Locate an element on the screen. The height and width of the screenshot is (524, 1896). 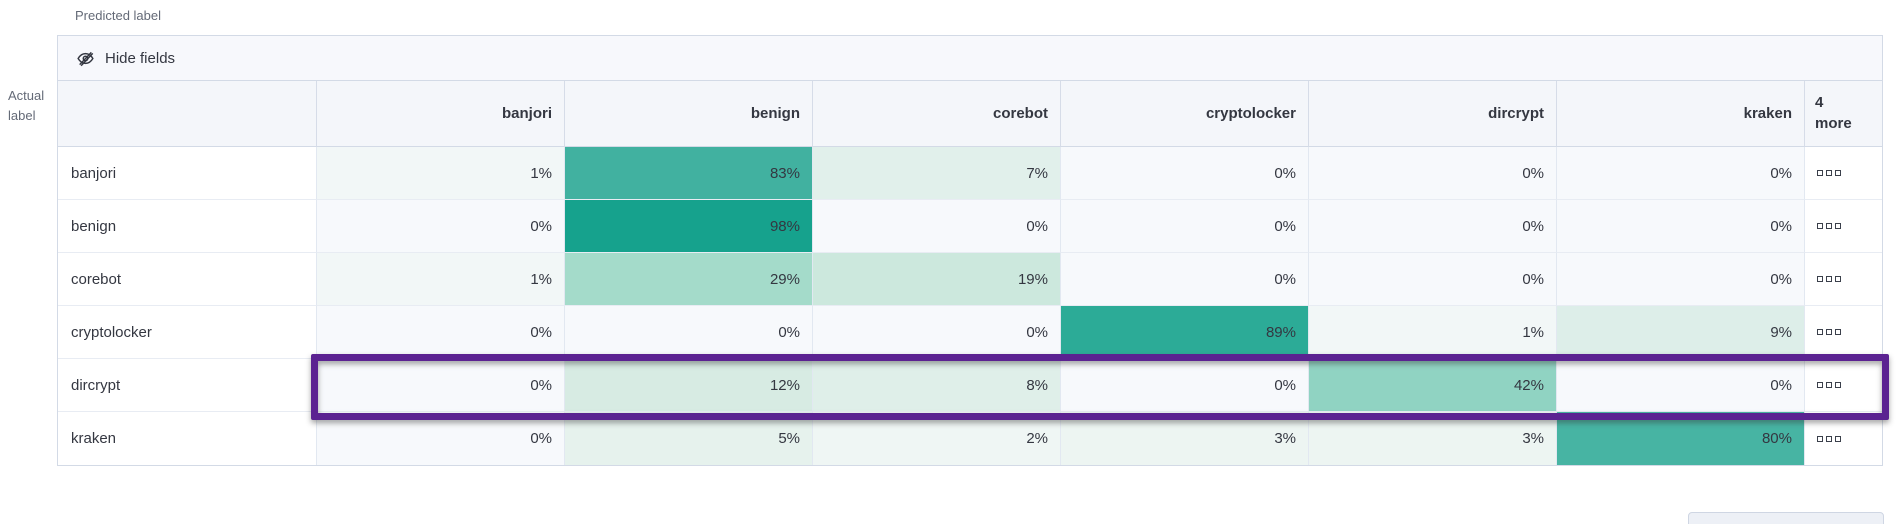
cell-benign-cryptolocker: 0% is located at coordinates (1185, 226).